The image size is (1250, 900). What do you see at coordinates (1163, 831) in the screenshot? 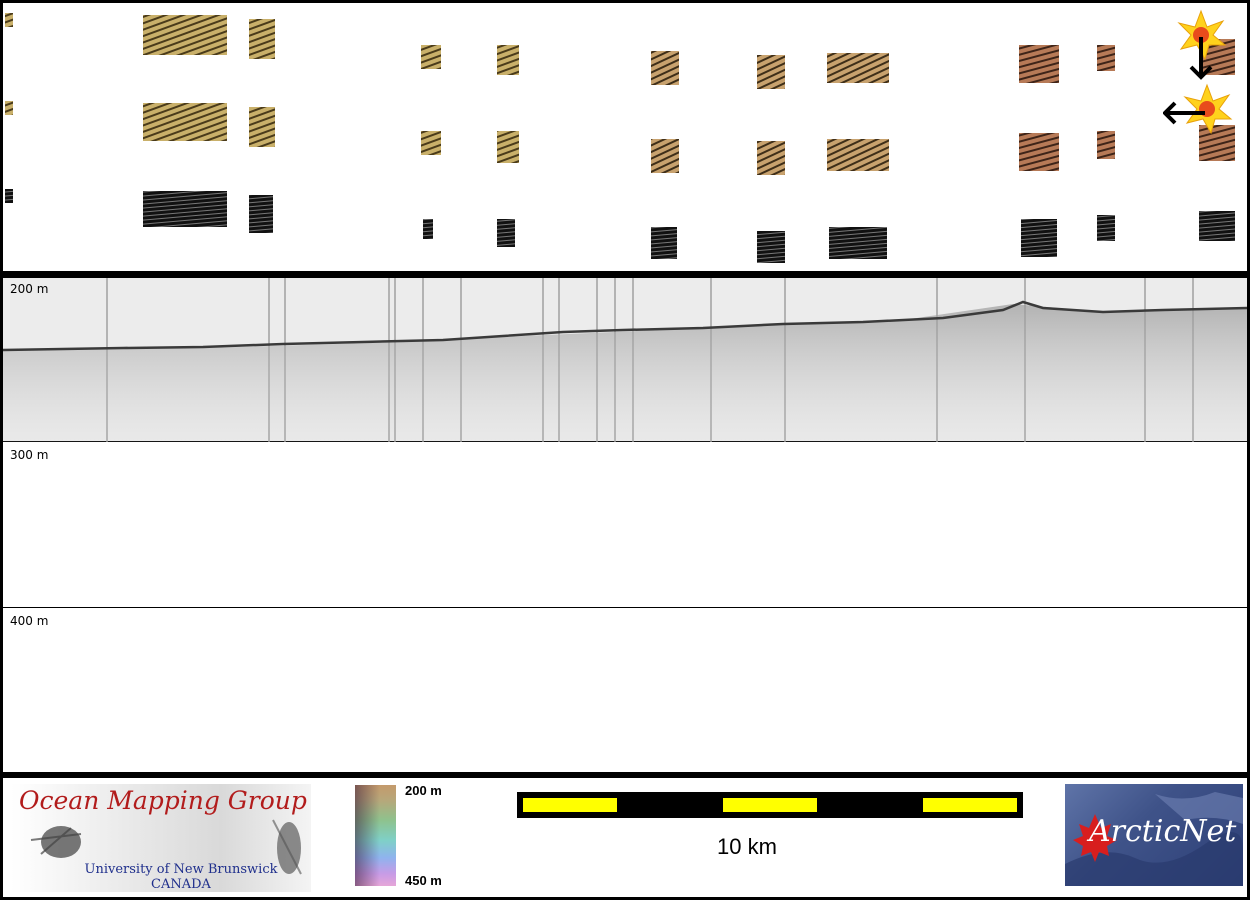
I see `arcticnet-logo-text: ArcticNet` at bounding box center [1163, 831].